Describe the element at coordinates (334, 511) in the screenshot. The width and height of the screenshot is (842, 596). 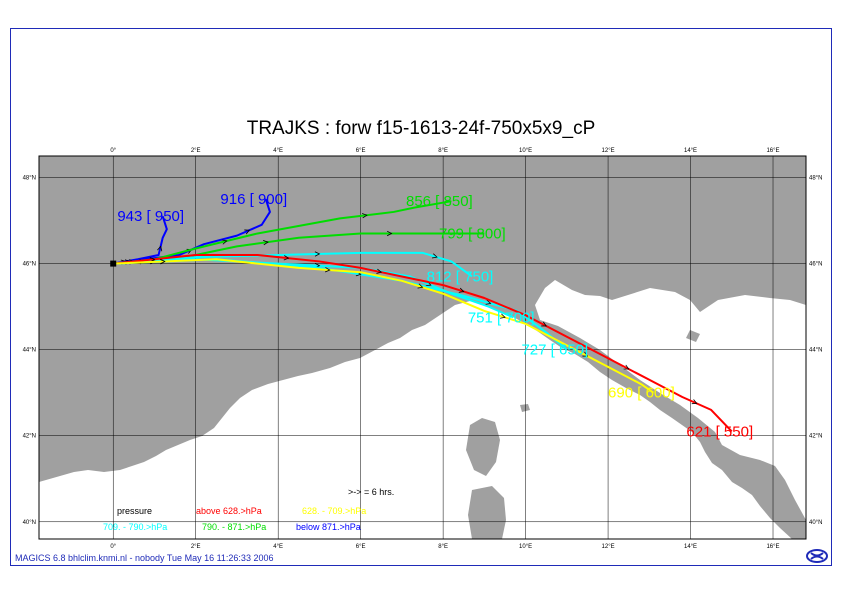
I see `legend-item-yellow: 628. - 709.>hPa` at that location.